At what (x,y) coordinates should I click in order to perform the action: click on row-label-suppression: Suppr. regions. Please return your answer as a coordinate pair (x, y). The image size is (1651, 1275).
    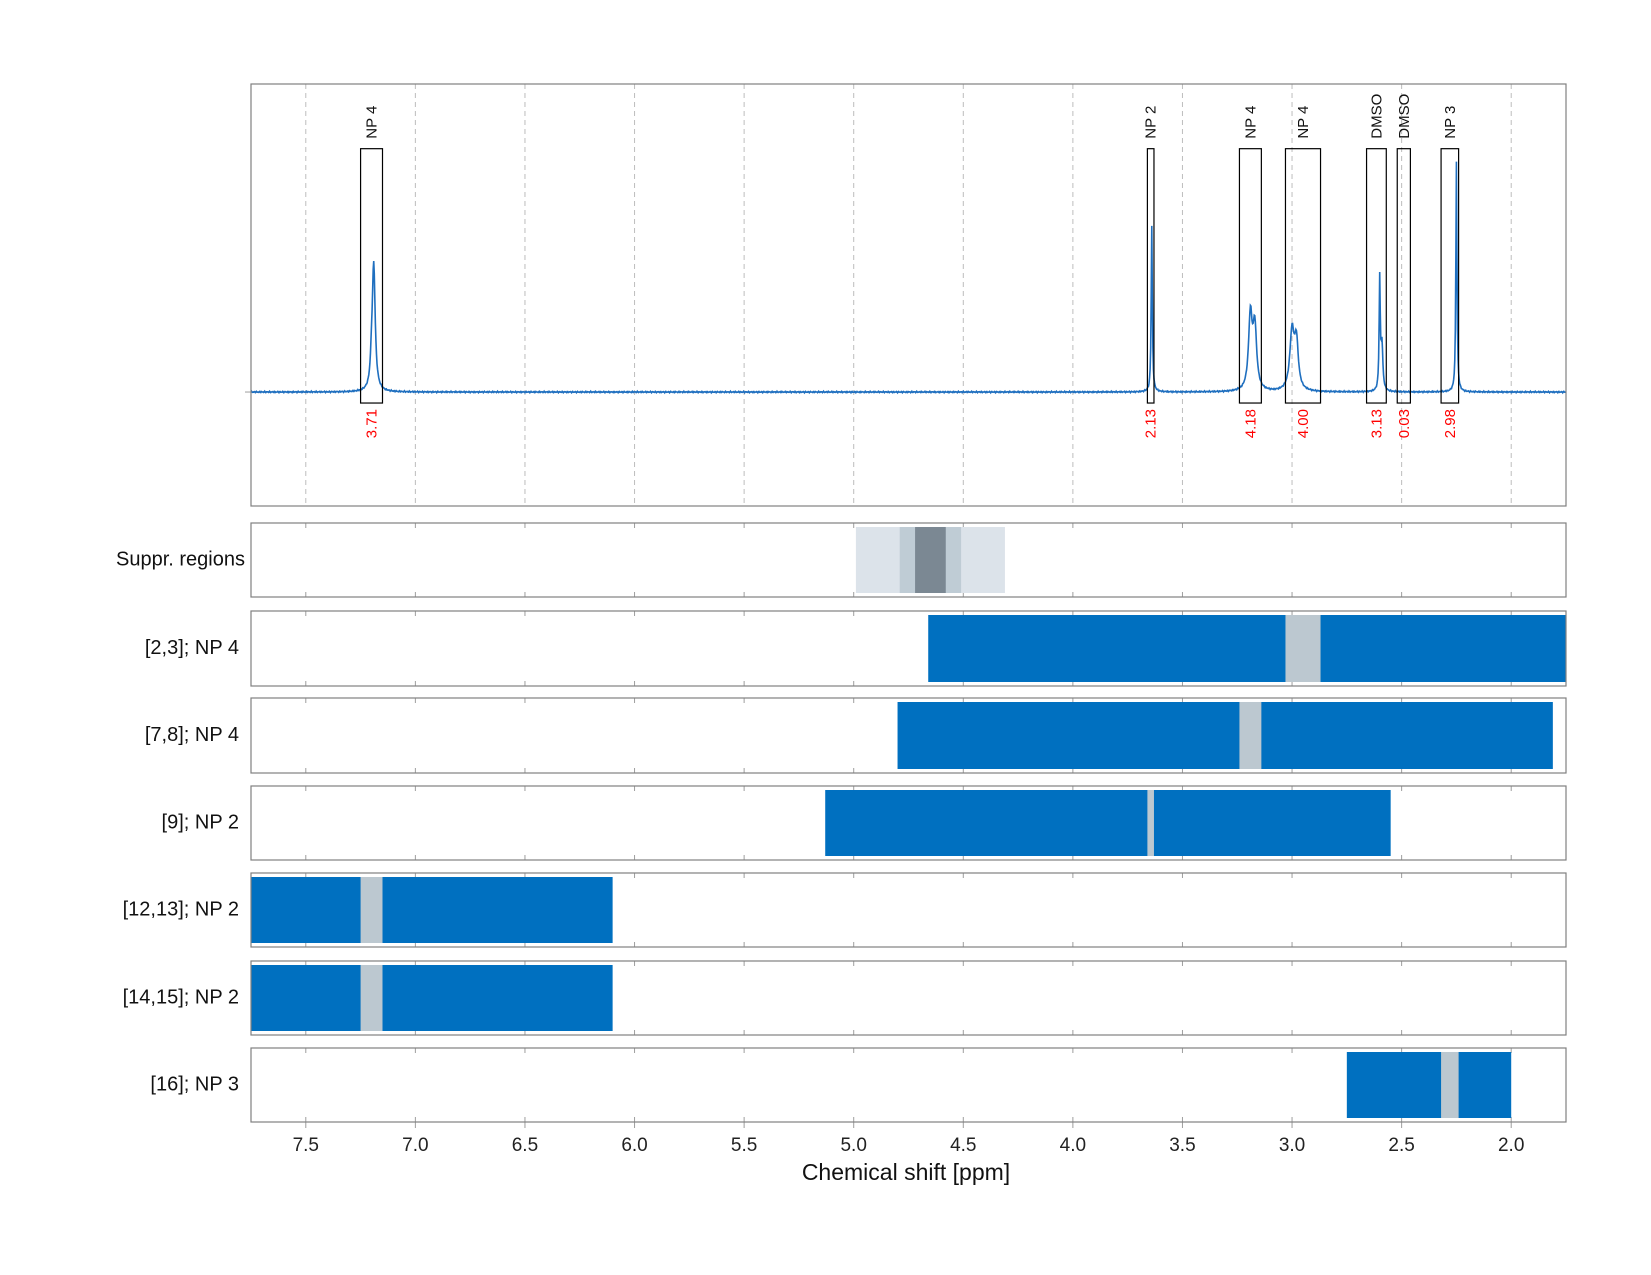
    Looking at the image, I should click on (180, 559).